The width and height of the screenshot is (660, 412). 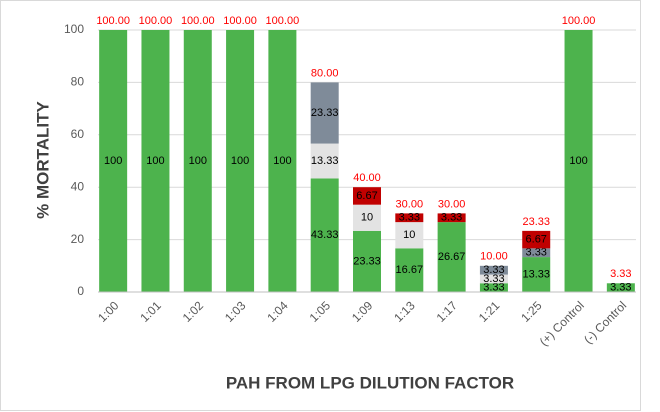 I want to click on segment-label: 26.67, so click(x=452, y=257).